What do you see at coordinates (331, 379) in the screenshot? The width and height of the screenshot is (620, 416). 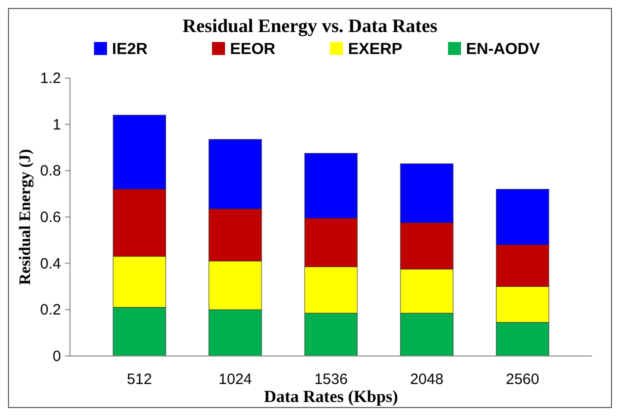 I see `x-tick-label: 1536` at bounding box center [331, 379].